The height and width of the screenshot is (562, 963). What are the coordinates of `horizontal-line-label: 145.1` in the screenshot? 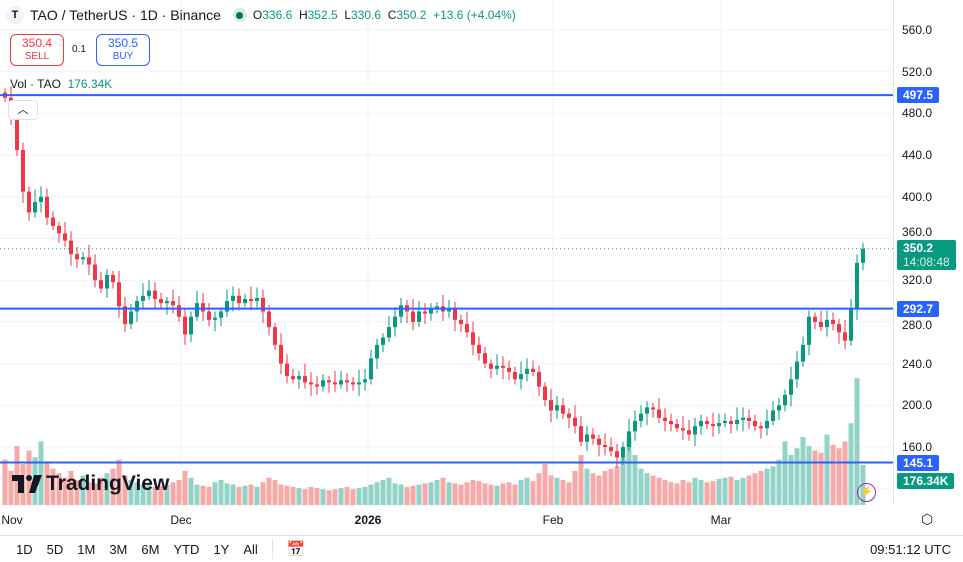 It's located at (918, 462).